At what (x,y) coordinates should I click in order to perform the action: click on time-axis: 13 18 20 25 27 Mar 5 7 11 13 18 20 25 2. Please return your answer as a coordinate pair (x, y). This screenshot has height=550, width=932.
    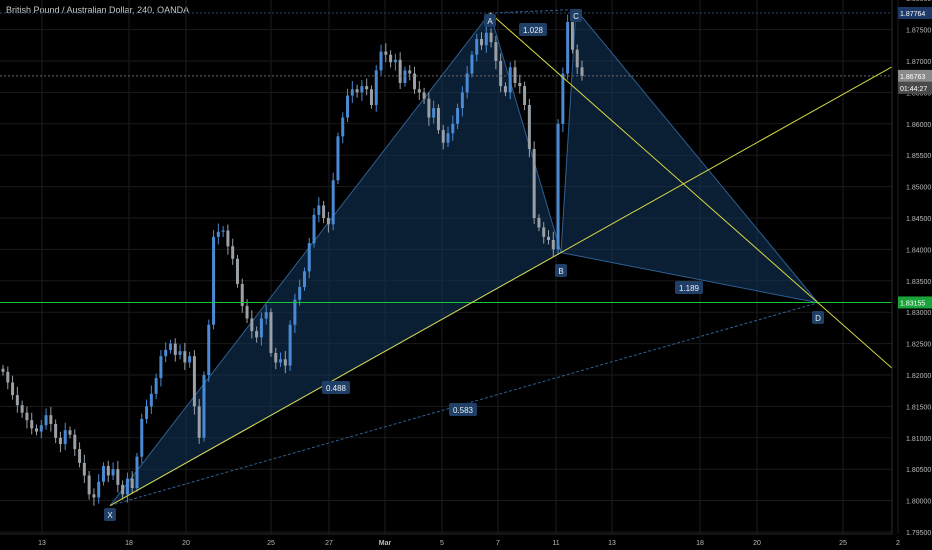
    Looking at the image, I should click on (450, 540).